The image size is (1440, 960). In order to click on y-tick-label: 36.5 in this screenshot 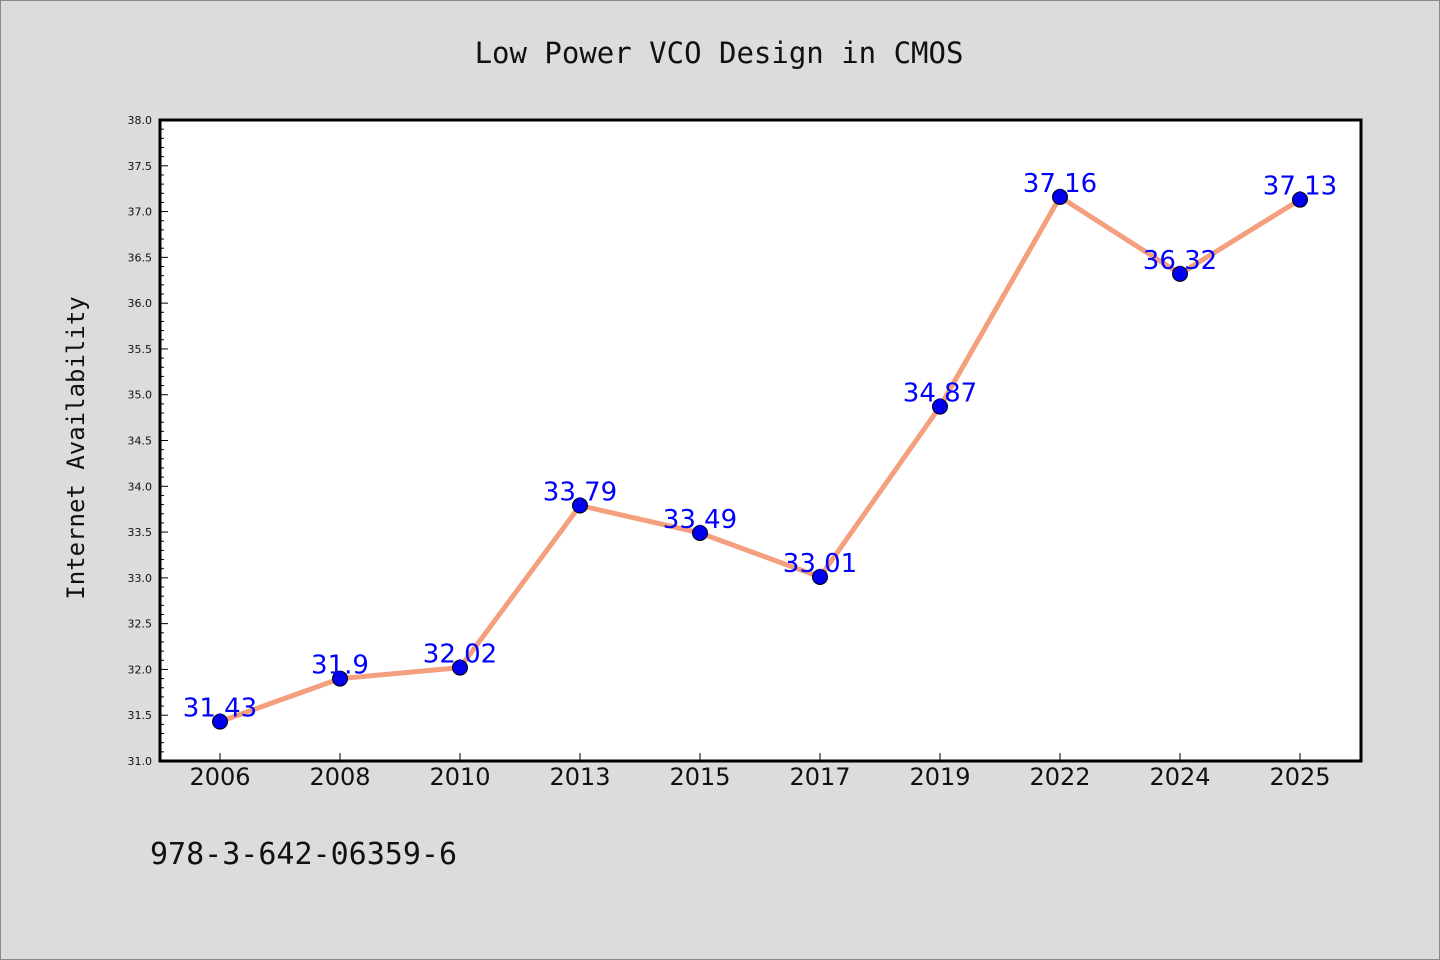, I will do `click(140, 257)`.